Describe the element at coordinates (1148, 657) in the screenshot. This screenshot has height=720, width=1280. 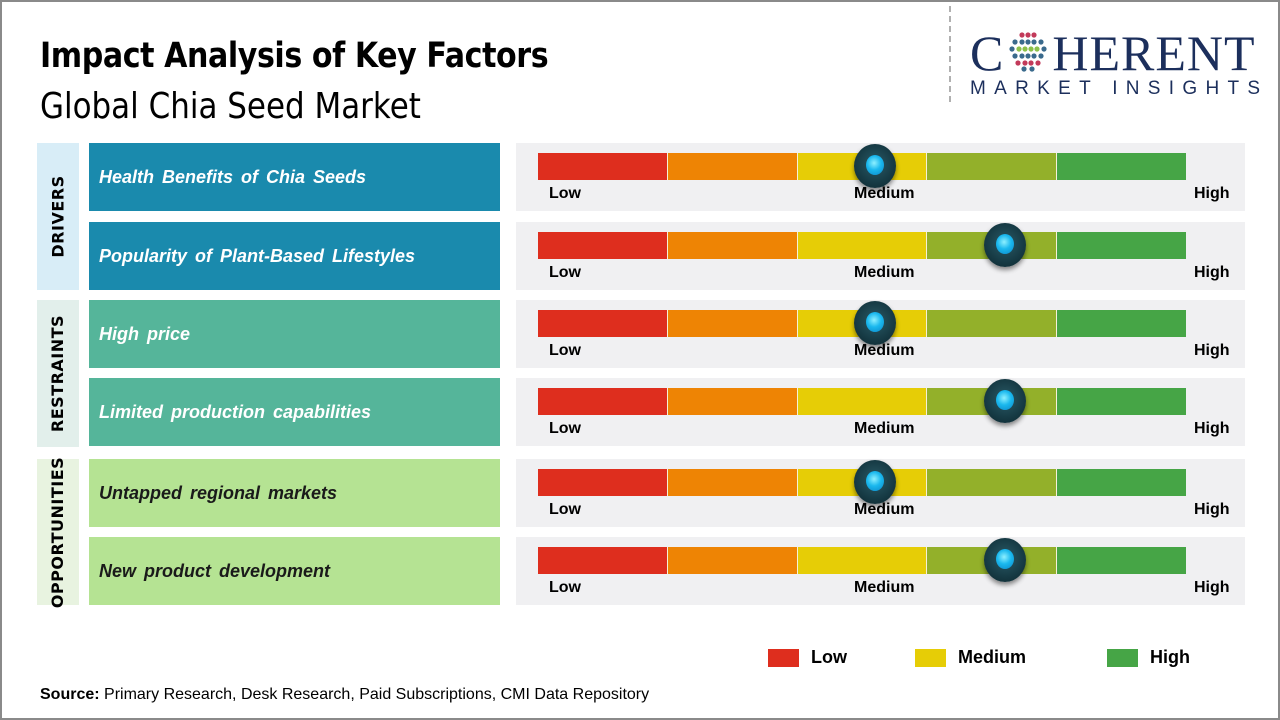
I see `legend-item-high: High` at that location.